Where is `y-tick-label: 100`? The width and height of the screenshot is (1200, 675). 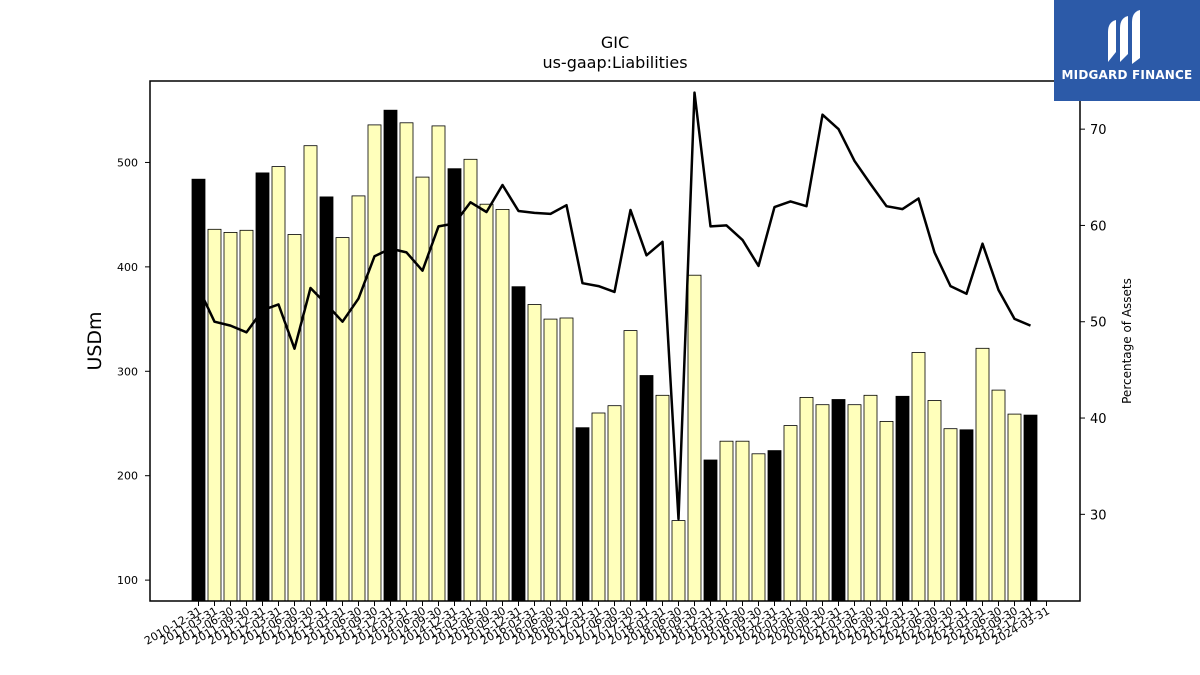
y-tick-label: 100 is located at coordinates (127, 580).